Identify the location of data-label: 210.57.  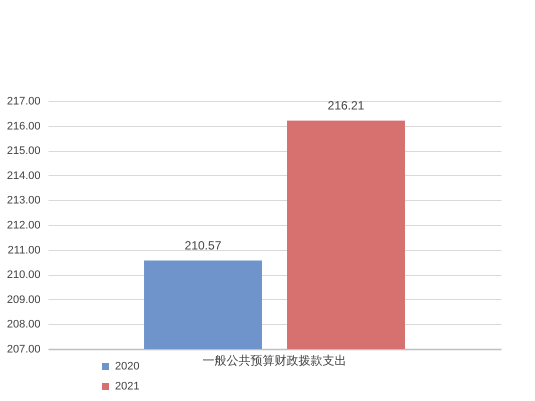
(203, 245).